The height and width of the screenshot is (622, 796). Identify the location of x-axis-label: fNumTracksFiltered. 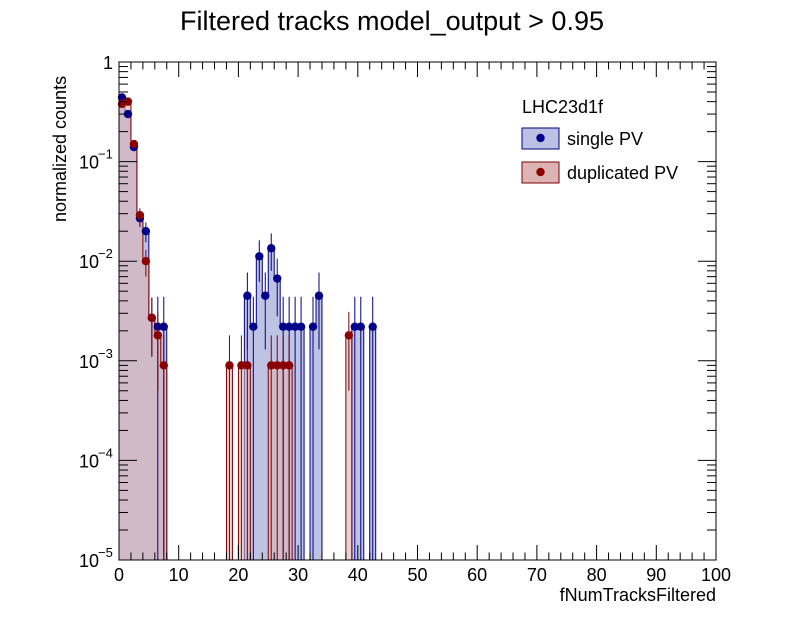
(638, 595).